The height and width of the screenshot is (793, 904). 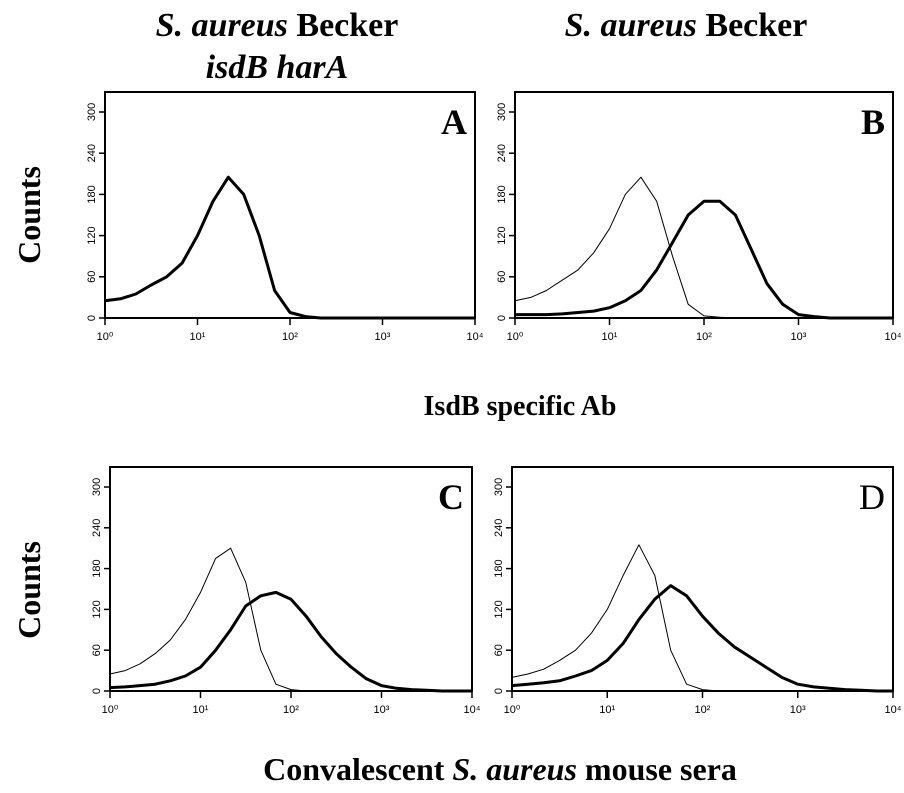 I want to click on x-axis-label-part: mouse sera, so click(x=657, y=769).